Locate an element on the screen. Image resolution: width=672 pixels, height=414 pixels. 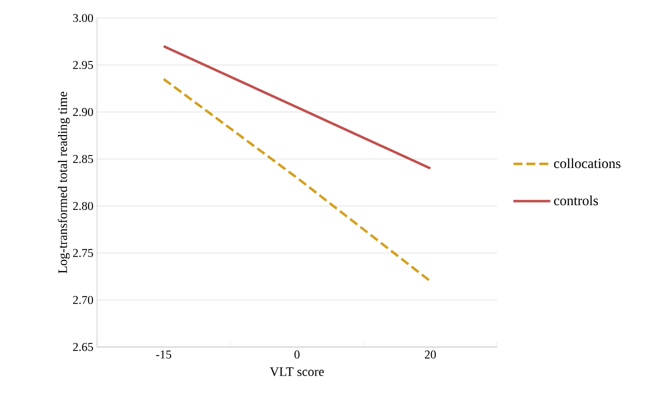
y-tick-label: 2.75 is located at coordinates (83, 253).